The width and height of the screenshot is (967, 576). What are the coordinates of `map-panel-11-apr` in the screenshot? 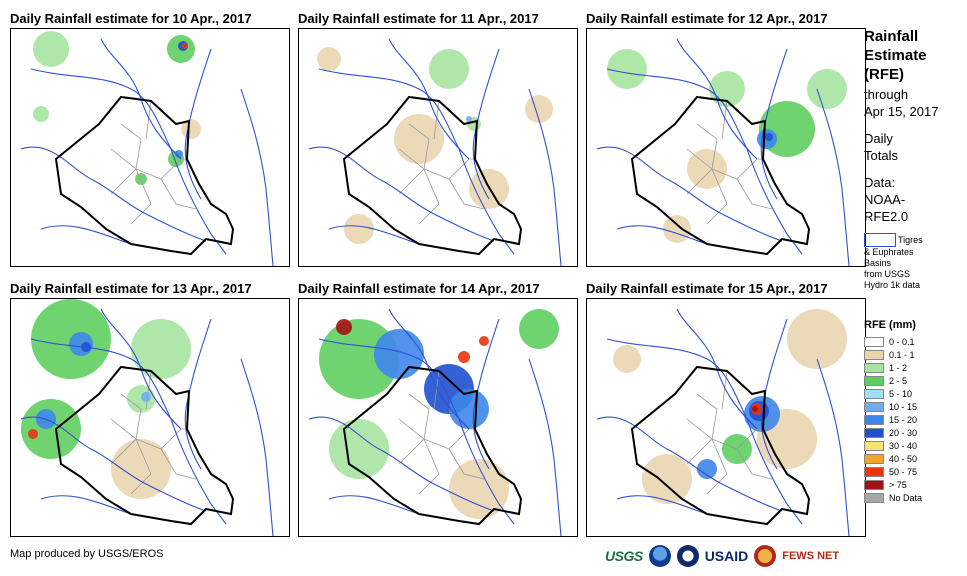 It's located at (438, 147).